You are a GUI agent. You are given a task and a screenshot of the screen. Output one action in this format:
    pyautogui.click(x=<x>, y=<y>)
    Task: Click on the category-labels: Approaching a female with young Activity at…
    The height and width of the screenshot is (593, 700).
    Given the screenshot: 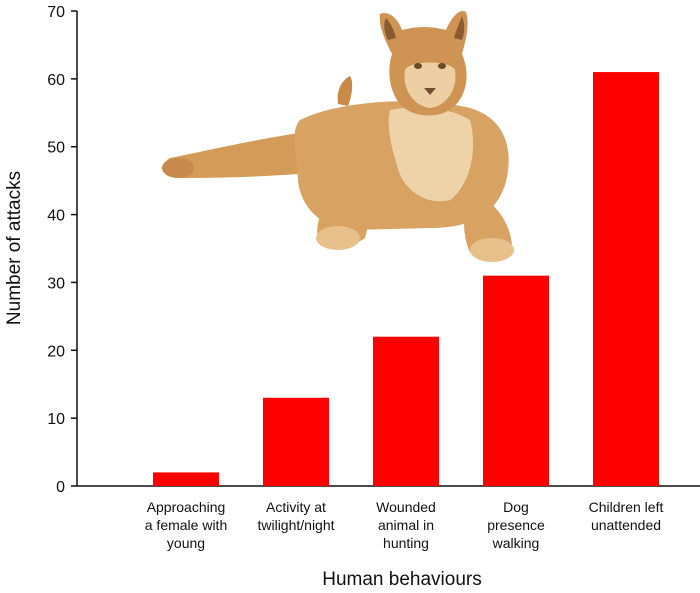 What is the action you would take?
    pyautogui.click(x=404, y=525)
    